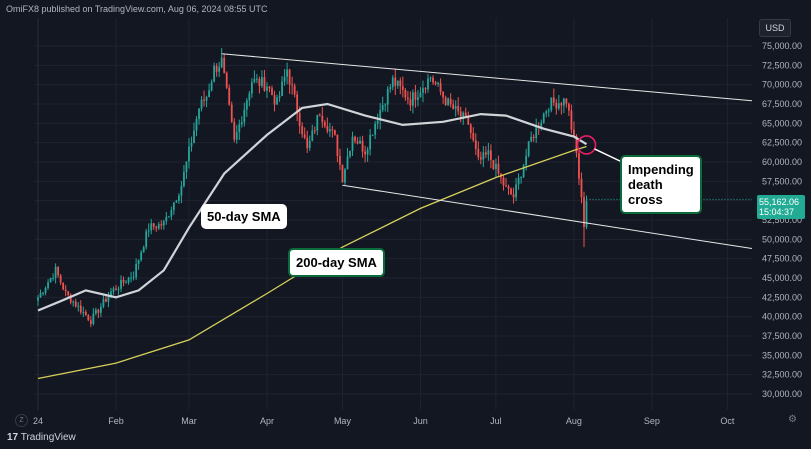 The height and width of the screenshot is (449, 811). Describe the element at coordinates (244, 216) in the screenshot. I see `sma50-callout: 50-day SMA` at that location.